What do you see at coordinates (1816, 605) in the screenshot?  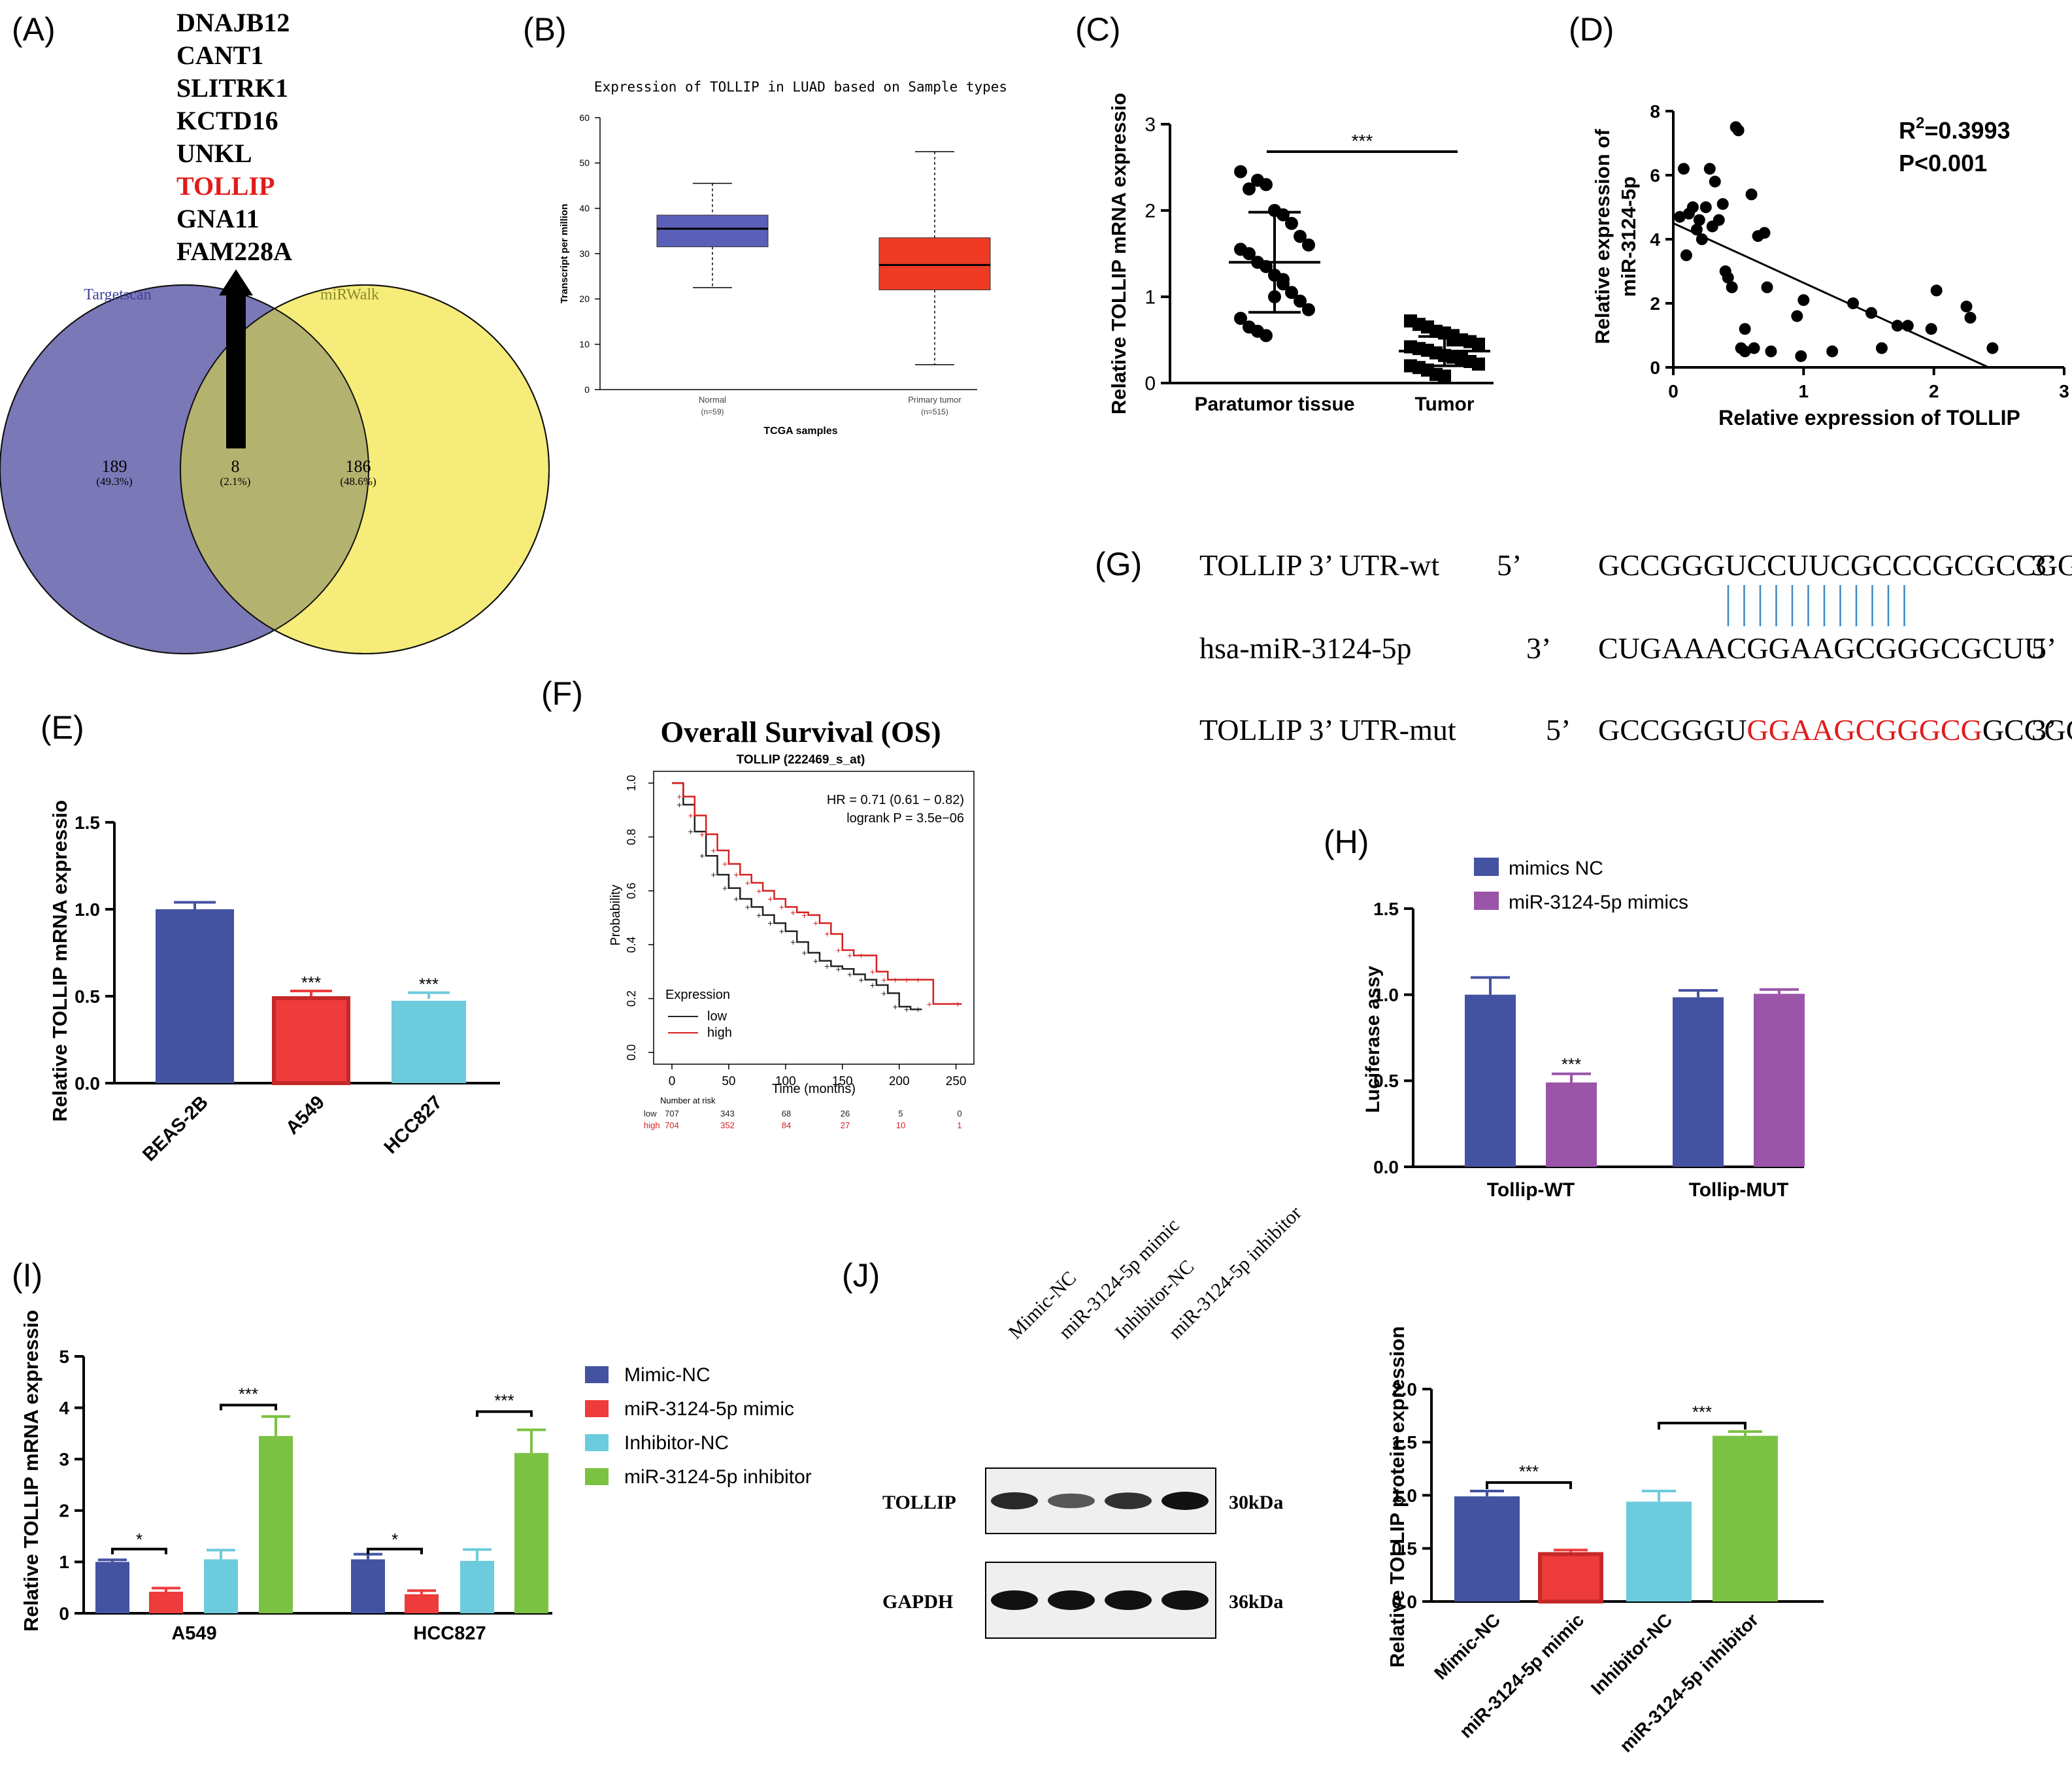 I see `base-pair-lines` at bounding box center [1816, 605].